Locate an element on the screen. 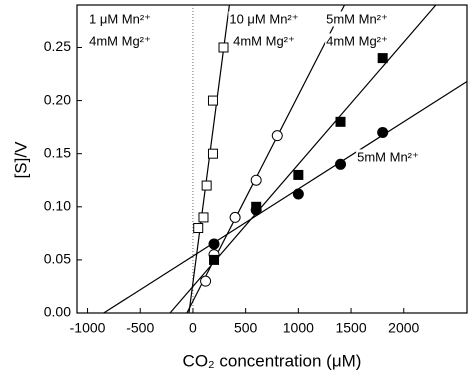 Image resolution: width=474 pixels, height=379 pixels. series-label: 1 μM Mn²⁺ is located at coordinates (120, 18).